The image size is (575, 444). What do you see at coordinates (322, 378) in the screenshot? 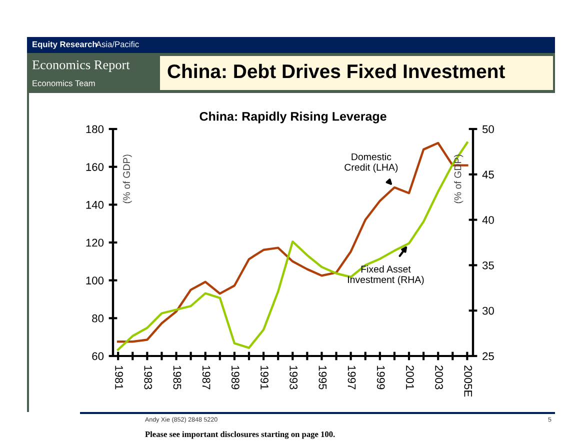
I see `x-tick-label: 1995` at bounding box center [322, 378].